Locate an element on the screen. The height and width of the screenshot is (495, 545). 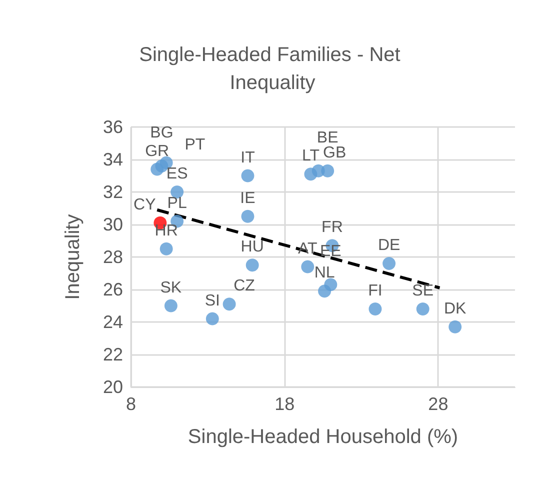
annotation: NL is located at coordinates (324, 273).